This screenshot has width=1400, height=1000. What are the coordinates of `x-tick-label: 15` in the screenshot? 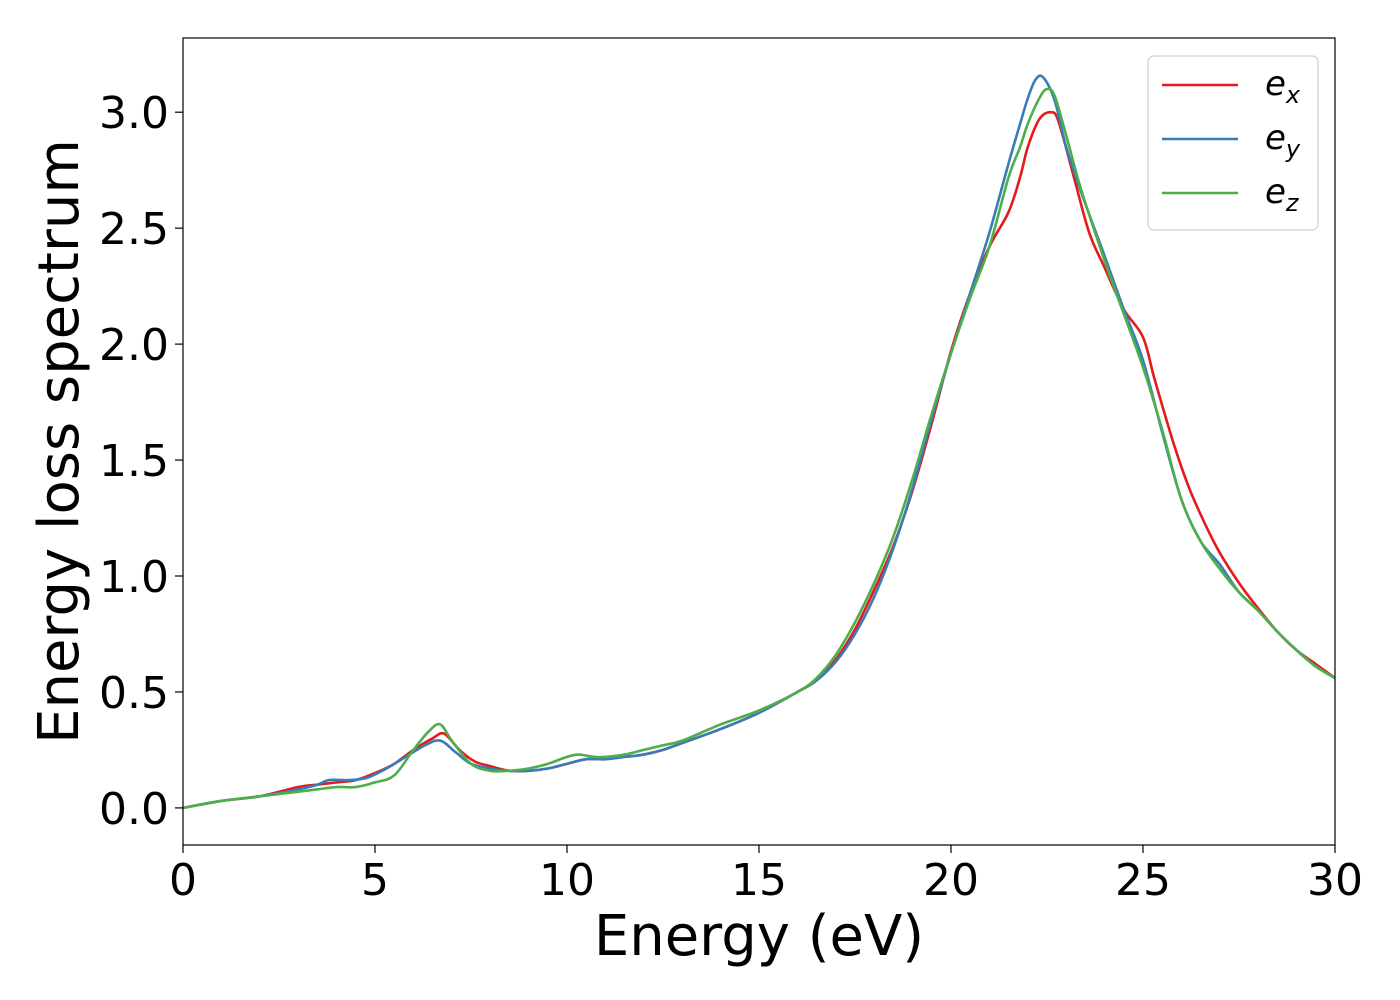 It's located at (759, 880).